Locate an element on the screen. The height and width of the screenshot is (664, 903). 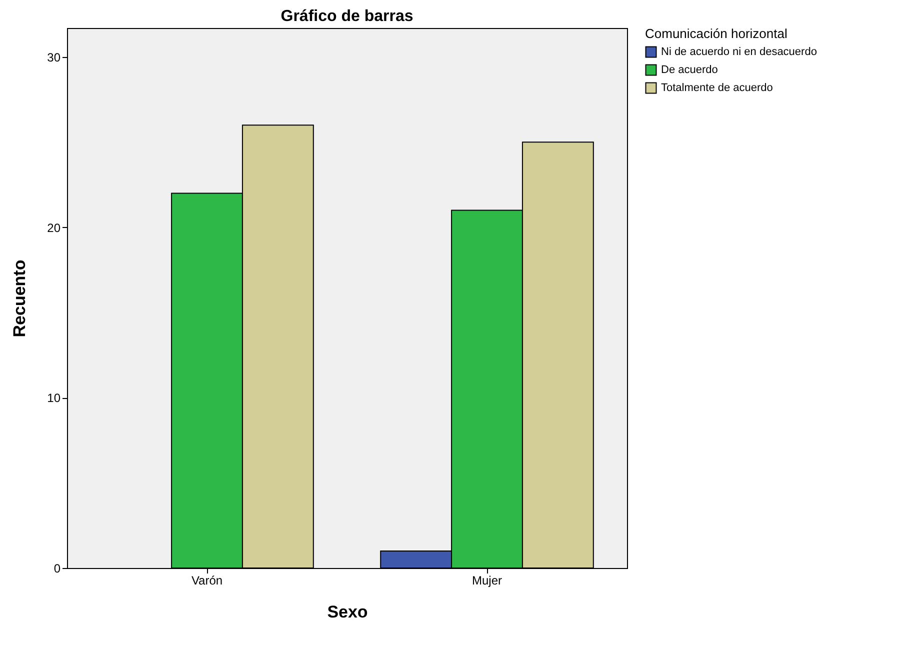
y-tick-label: 0 is located at coordinates (57, 569).